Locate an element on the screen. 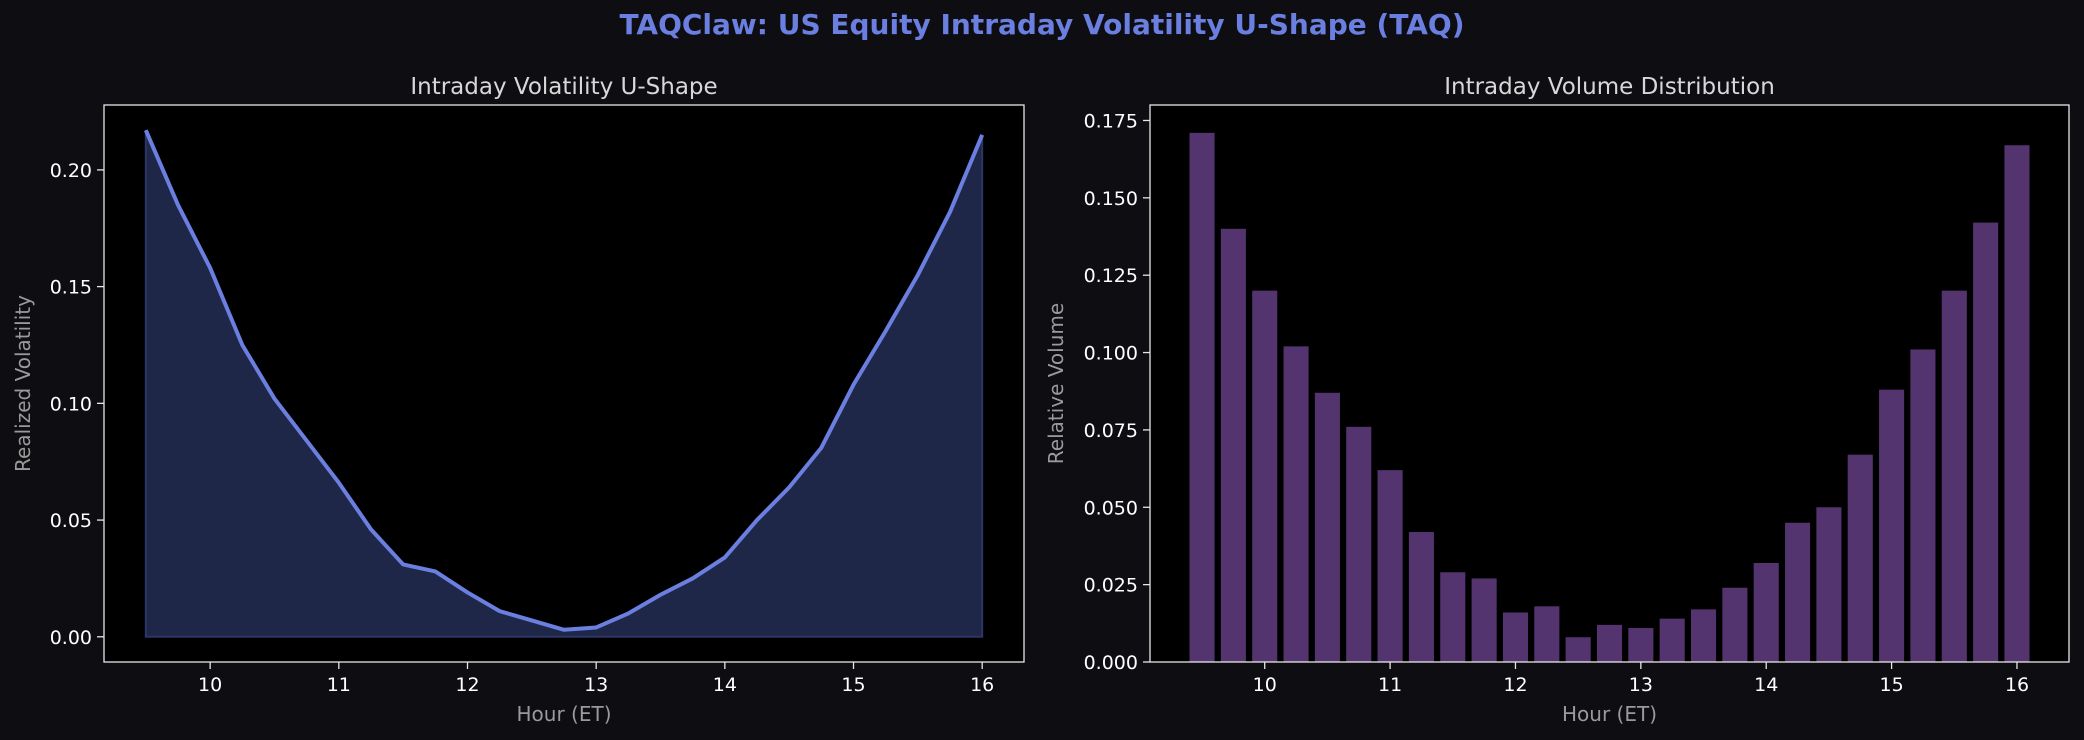 The width and height of the screenshot is (2084, 740). y-tick-label: 0.05 is located at coordinates (71, 521).